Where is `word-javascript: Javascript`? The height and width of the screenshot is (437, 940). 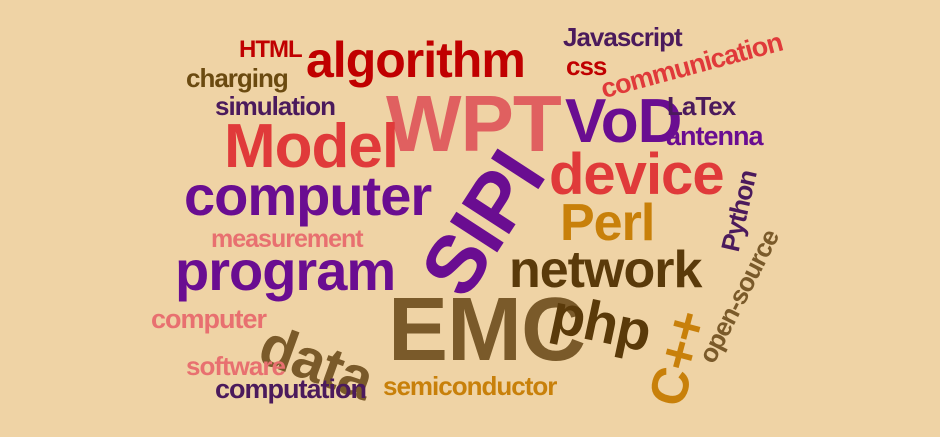 word-javascript: Javascript is located at coordinates (623, 37).